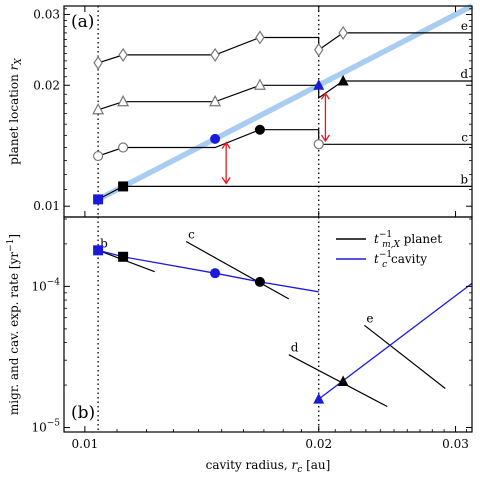 The image size is (480, 480). Describe the element at coordinates (13, 324) in the screenshot. I see `y-axis-label-bottom: migr. and cav. exp. rate [yr−1]` at that location.